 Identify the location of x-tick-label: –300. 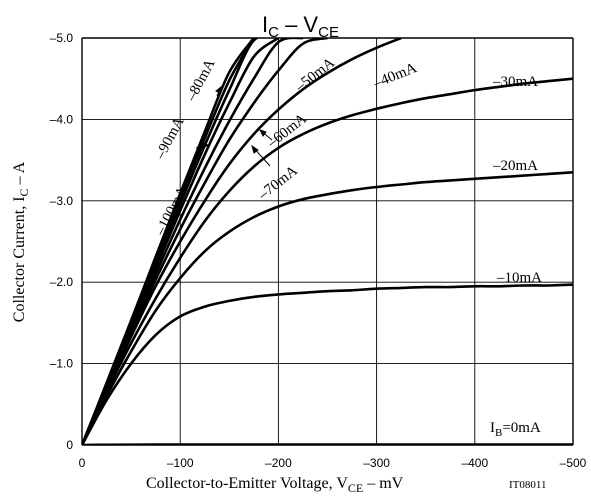
(376, 463).